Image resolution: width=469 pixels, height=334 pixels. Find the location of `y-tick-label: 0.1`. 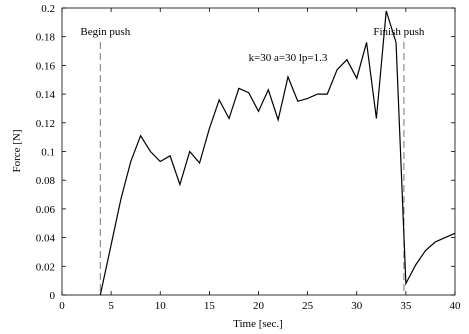

y-tick-label: 0.1 is located at coordinates (48, 153).